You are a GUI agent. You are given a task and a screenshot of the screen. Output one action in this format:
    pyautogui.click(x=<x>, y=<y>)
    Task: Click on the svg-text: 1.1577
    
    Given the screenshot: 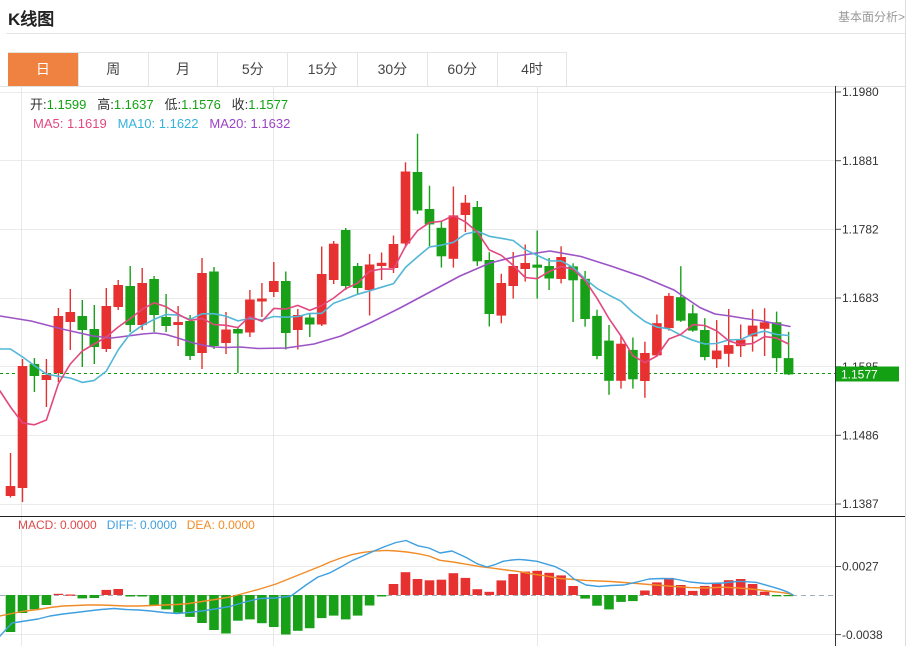 What is the action you would take?
    pyautogui.click(x=859, y=375)
    